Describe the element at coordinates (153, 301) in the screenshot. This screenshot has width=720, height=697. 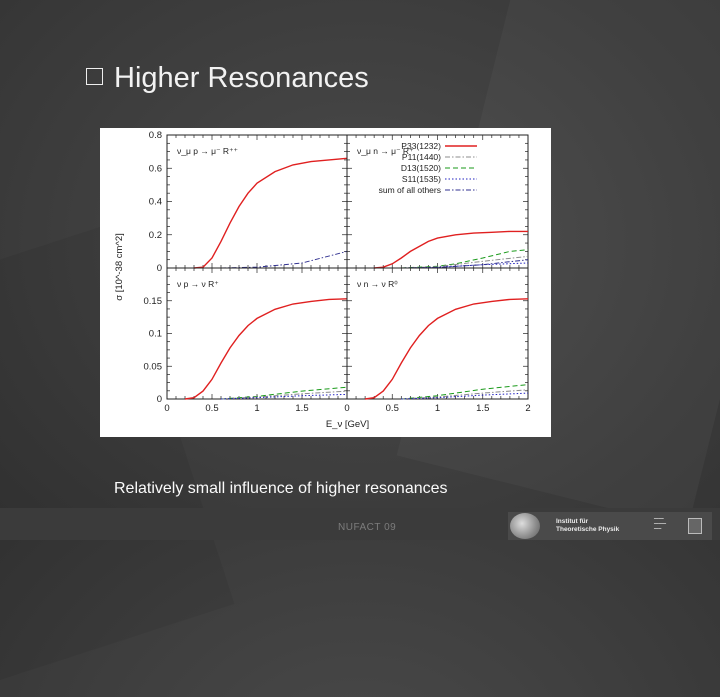
I see `y-tick-label: 0.15` at that location.